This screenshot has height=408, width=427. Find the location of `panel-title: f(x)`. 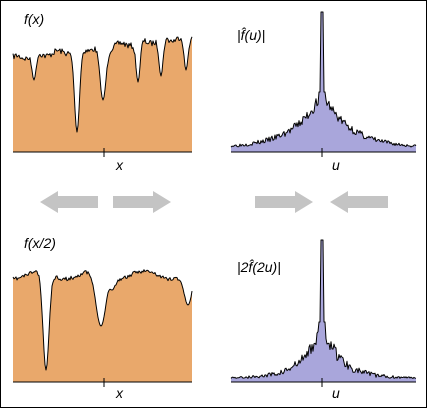

panel-title: f(x) is located at coordinates (34, 19).